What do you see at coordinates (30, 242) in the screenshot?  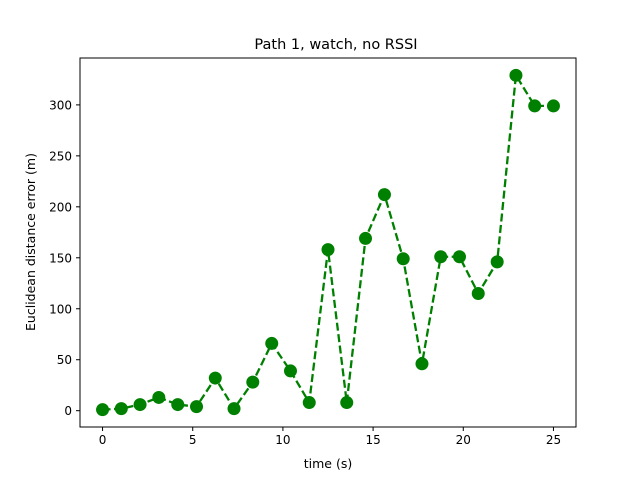 I see `y-axis-label: Euclidean distance error (m)` at bounding box center [30, 242].